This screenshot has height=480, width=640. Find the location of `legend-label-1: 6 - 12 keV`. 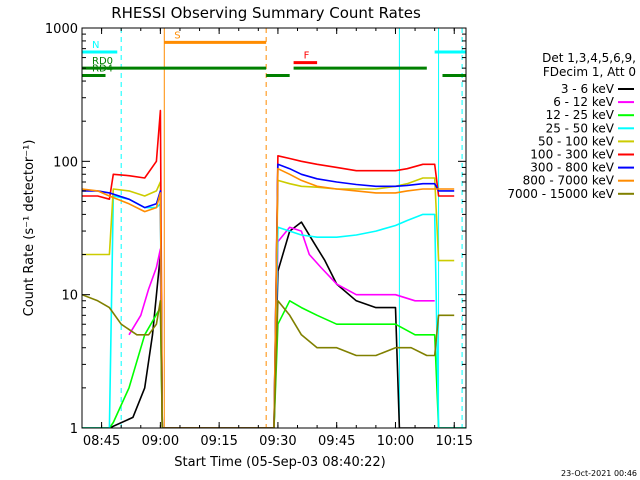

legend-label-1: 6 - 12 keV is located at coordinates (584, 102).